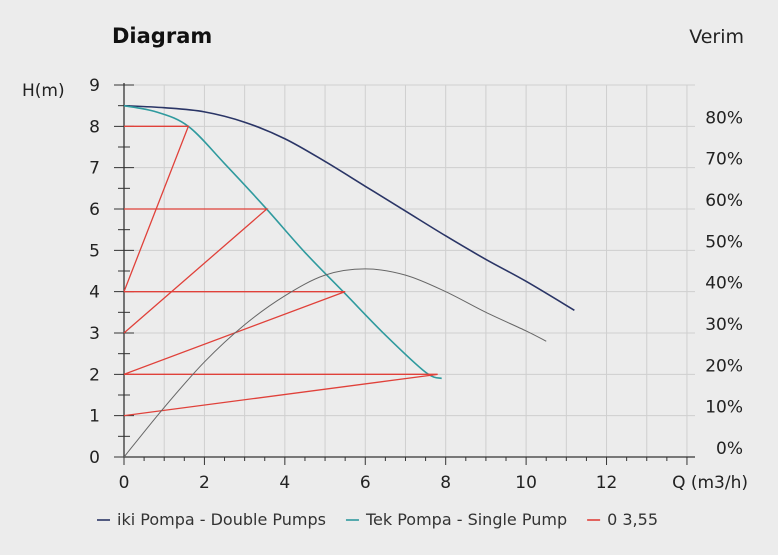 This screenshot has width=778, height=555. I want to click on y-tick-label: 2, so click(94, 375).